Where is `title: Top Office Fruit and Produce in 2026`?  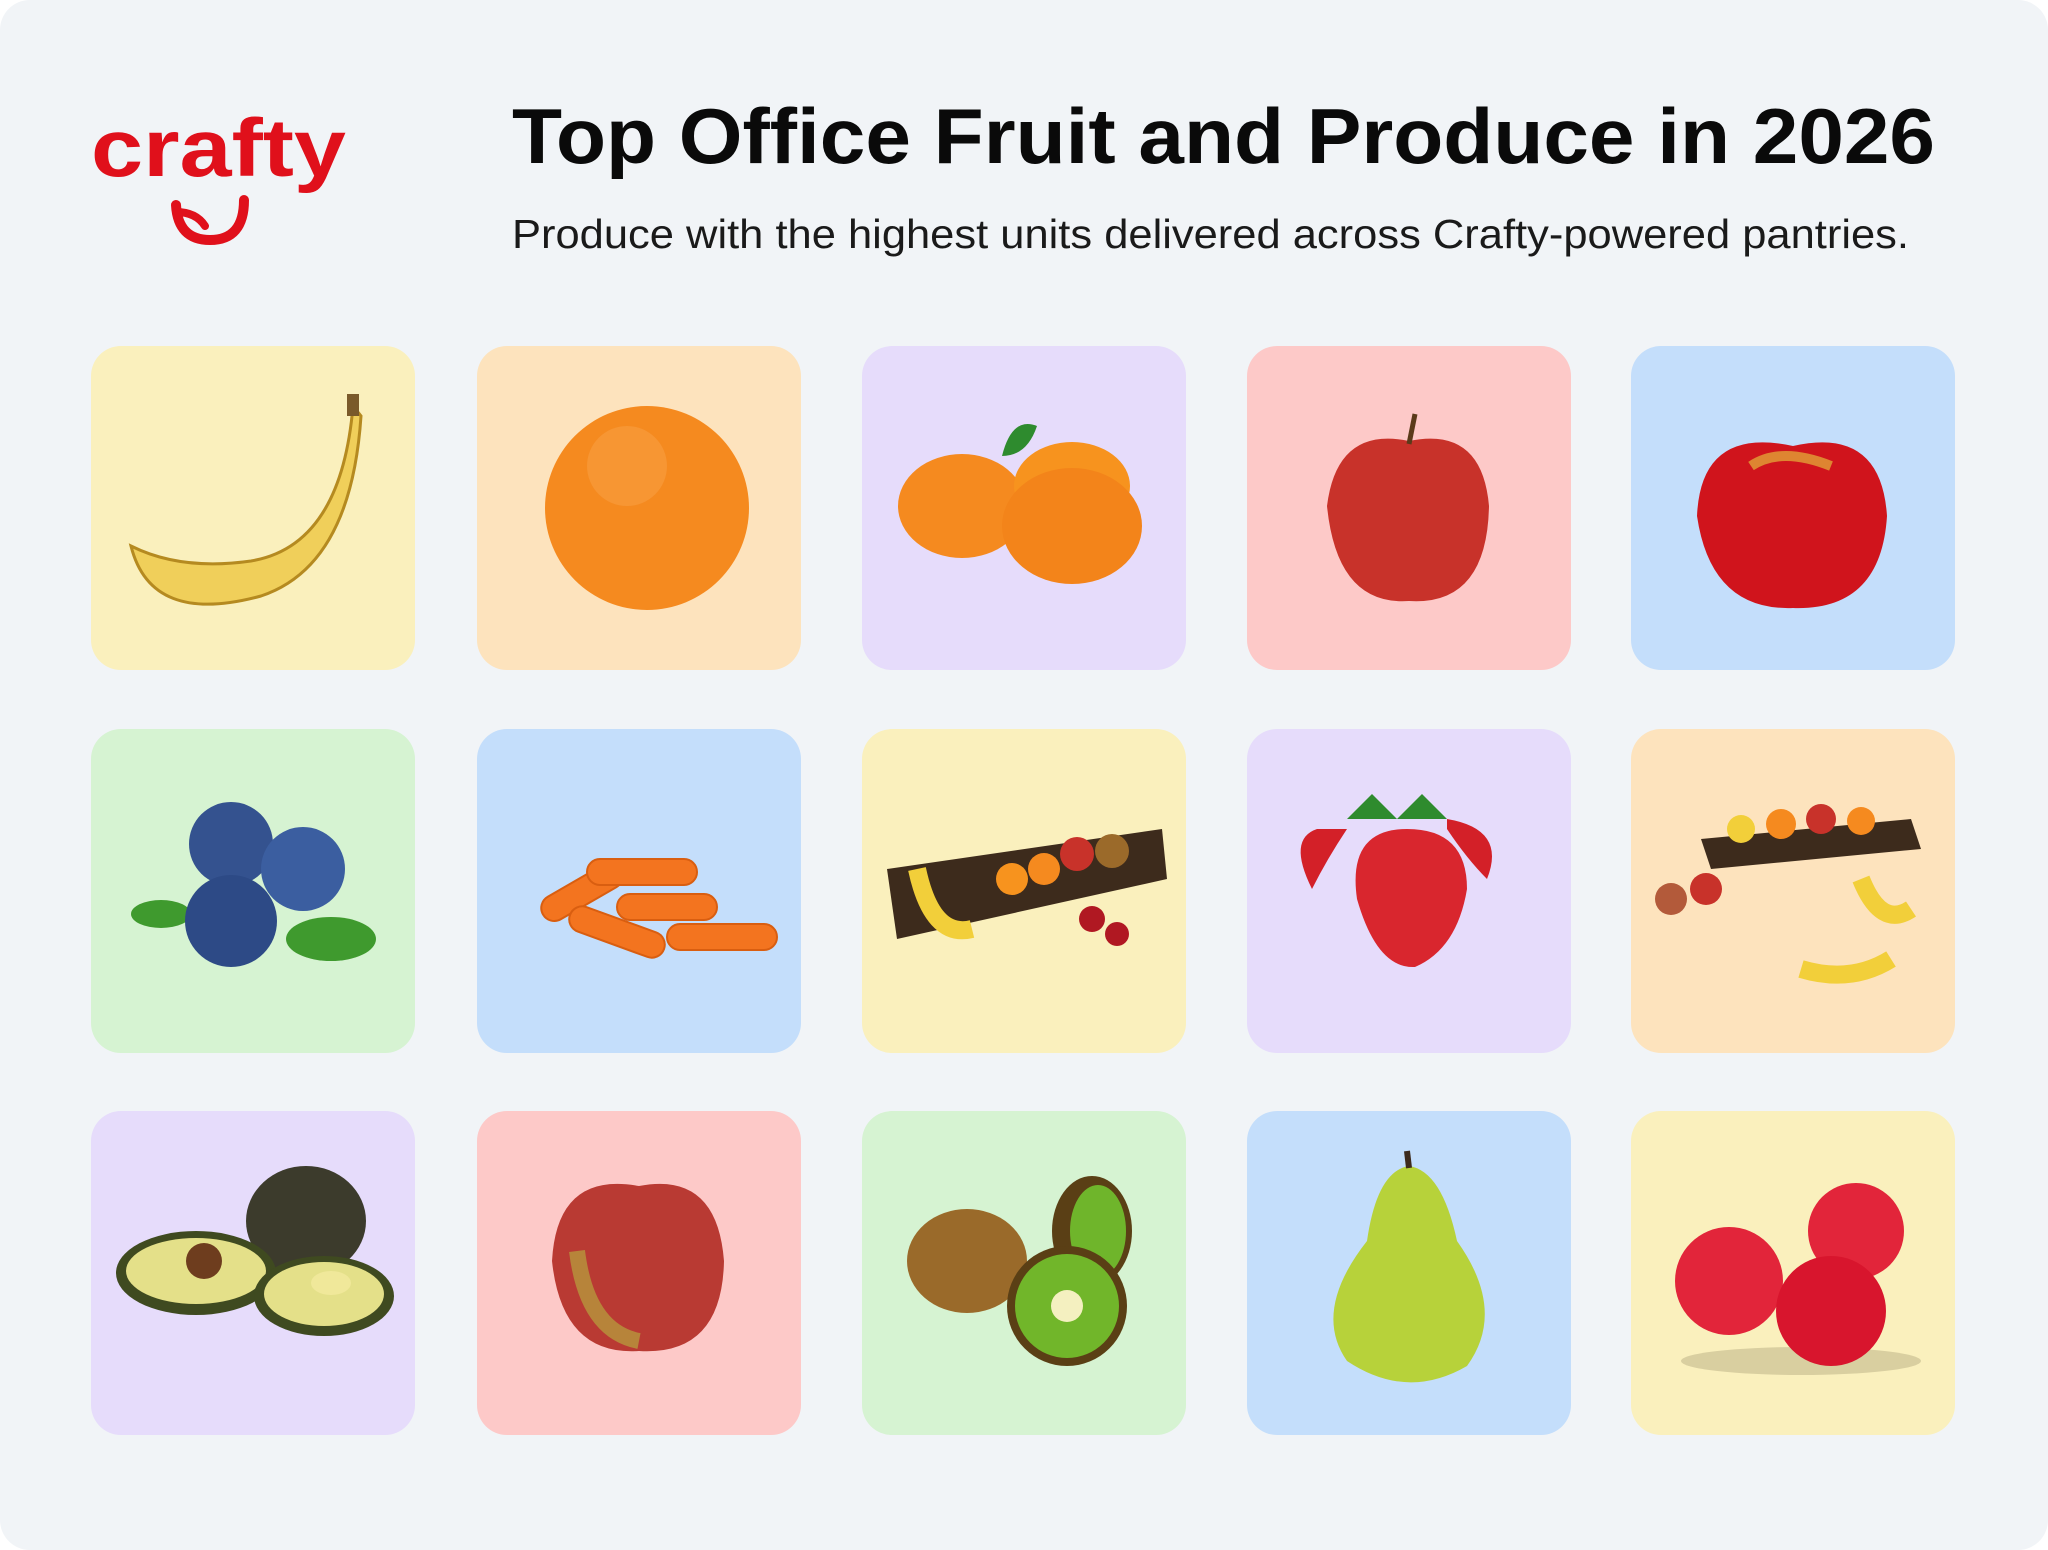
title: Top Office Fruit and Produce in 2026 is located at coordinates (1223, 136).